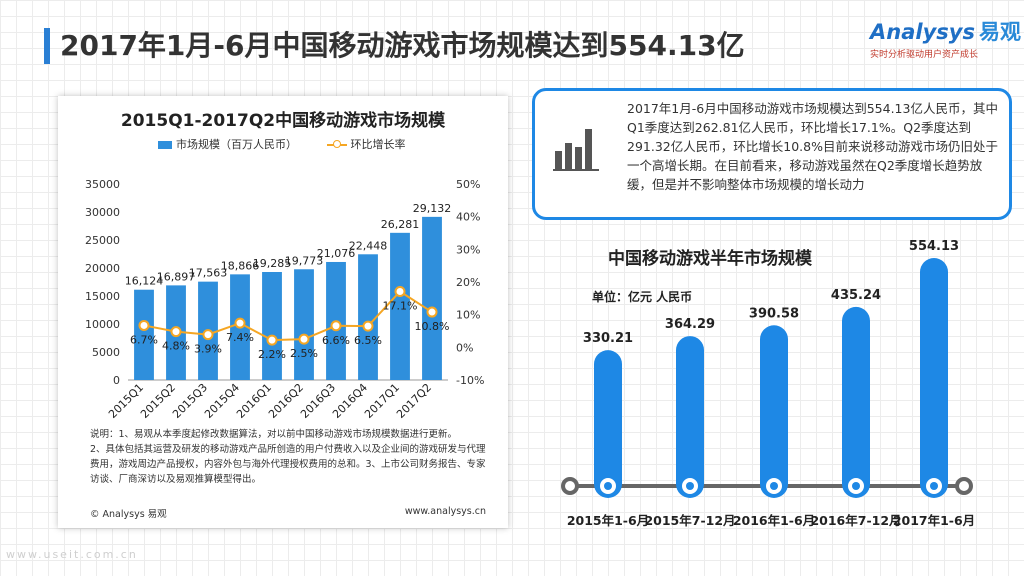 This screenshot has height=576, width=1024. Describe the element at coordinates (690, 324) in the screenshot. I see `half-year-value-label: 364.29` at that location.